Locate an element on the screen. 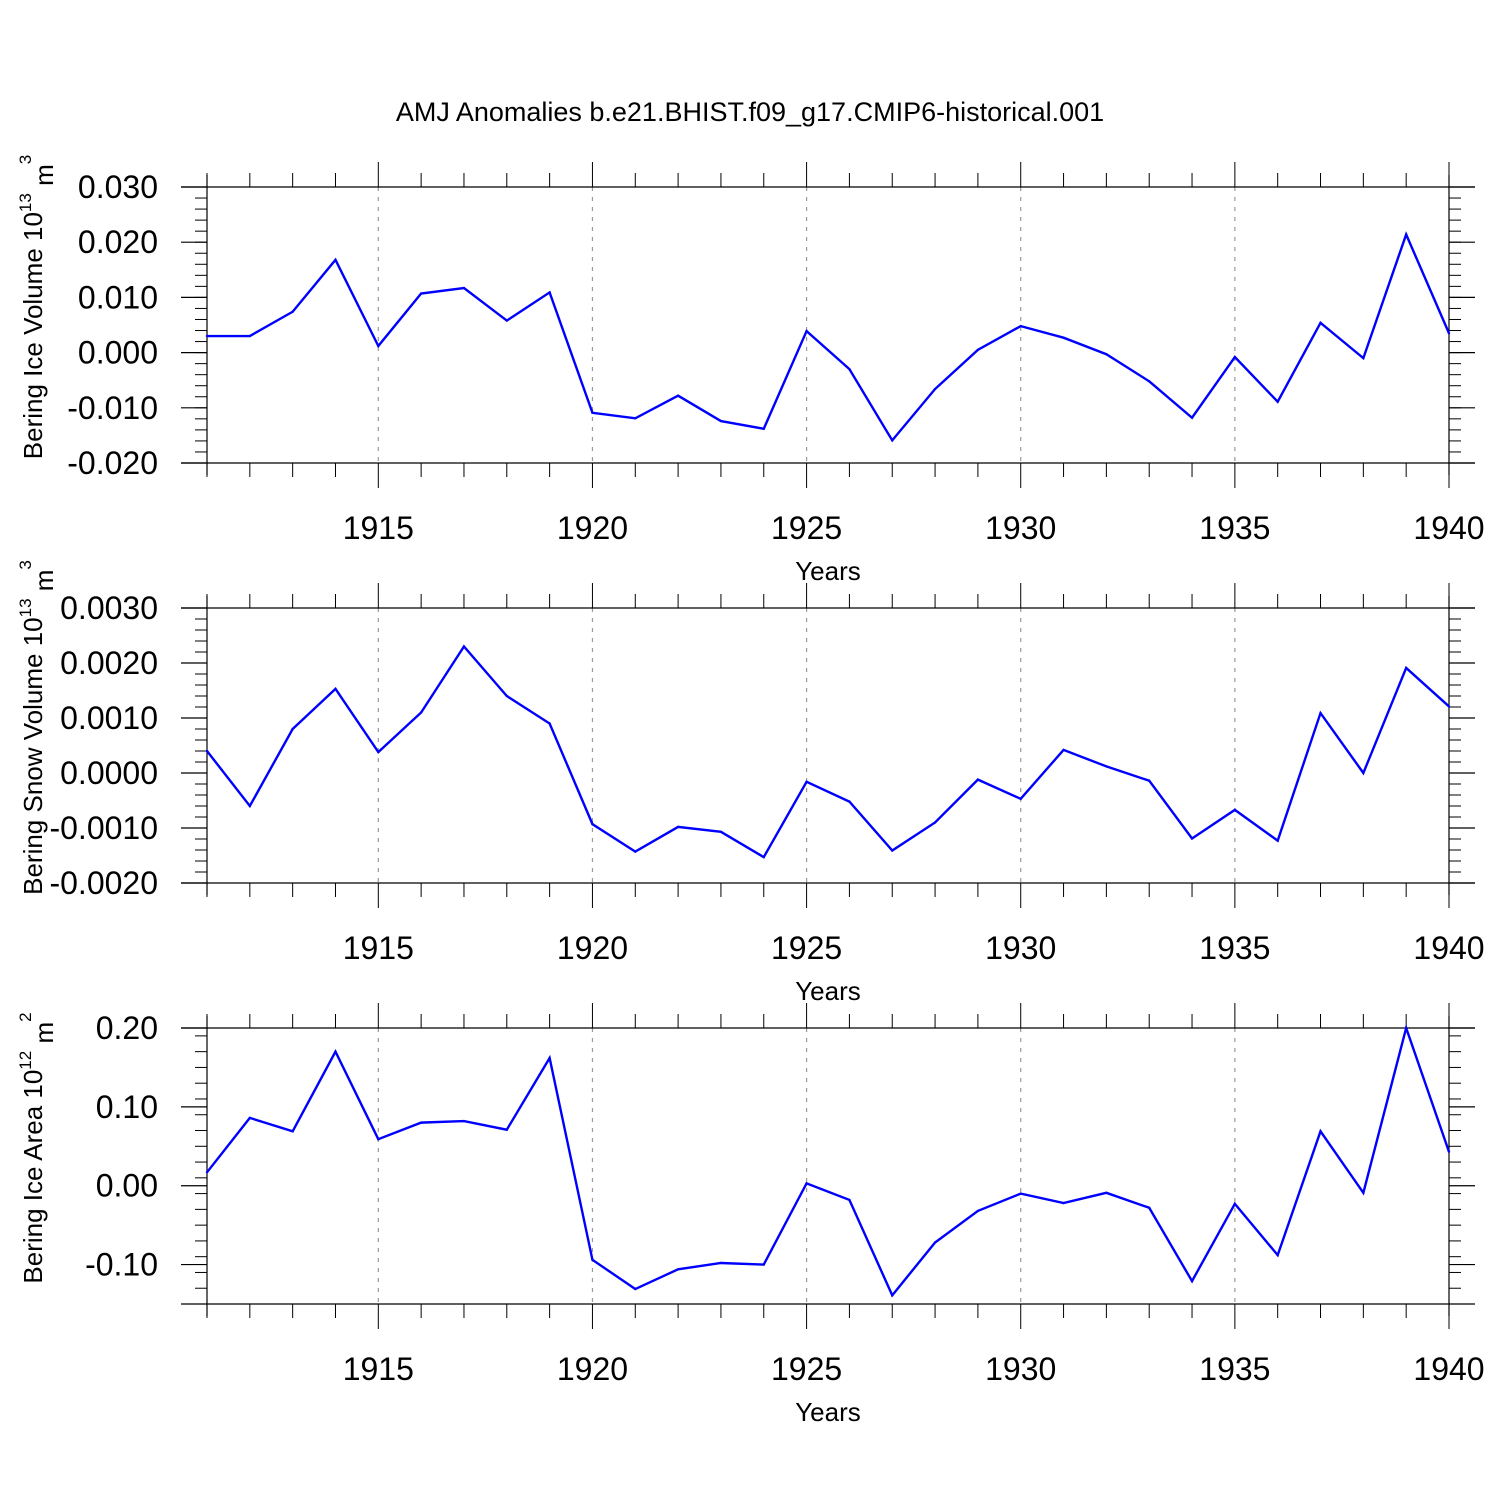 The width and height of the screenshot is (1500, 1500). y-tick-label: -0.020 is located at coordinates (112, 463).